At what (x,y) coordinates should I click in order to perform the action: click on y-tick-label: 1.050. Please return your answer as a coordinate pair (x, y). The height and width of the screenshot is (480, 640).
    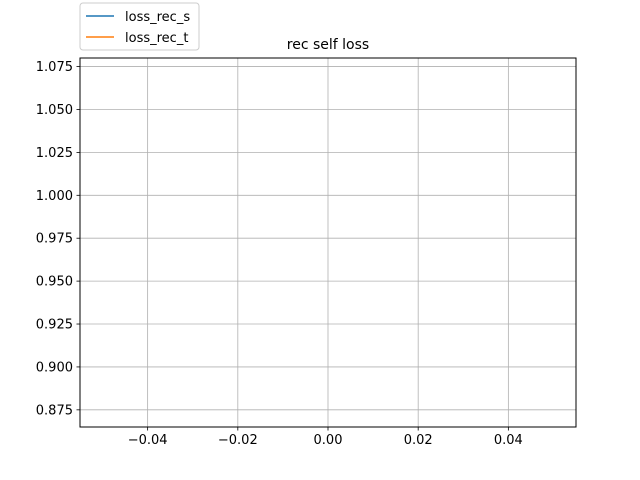
    Looking at the image, I should click on (54, 110).